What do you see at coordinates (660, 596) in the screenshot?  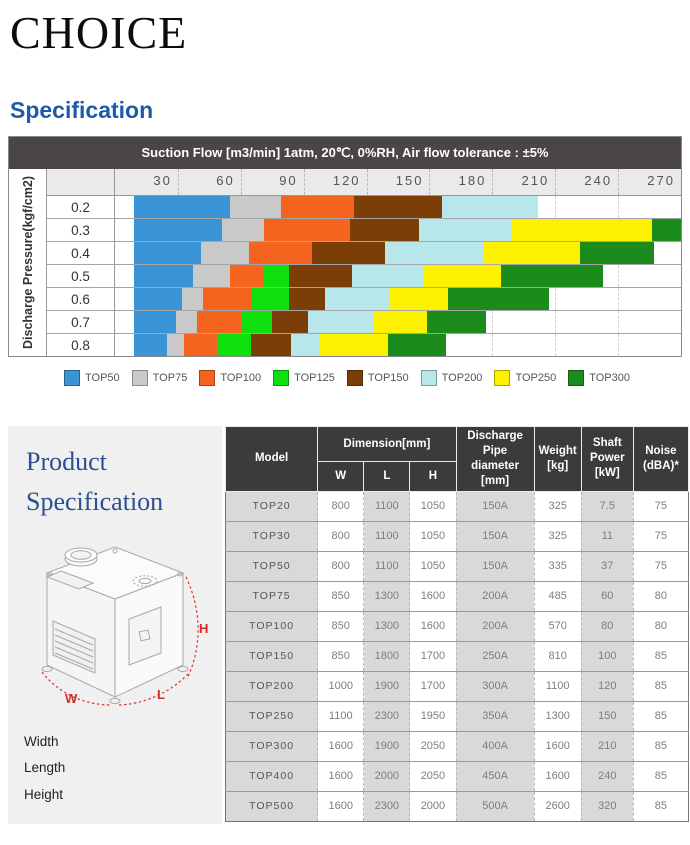 I see `value-cell: 80` at bounding box center [660, 596].